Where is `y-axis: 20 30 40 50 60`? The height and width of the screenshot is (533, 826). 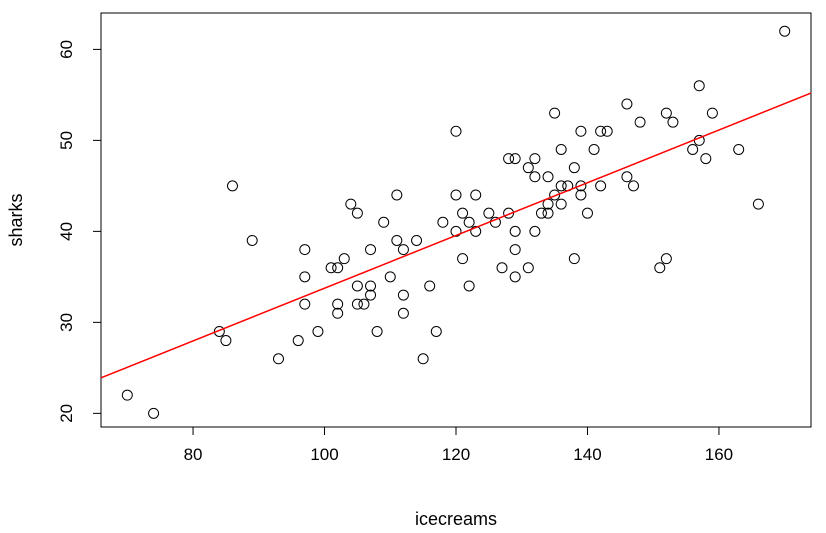 y-axis: 20 30 40 50 60 is located at coordinates (79, 231).